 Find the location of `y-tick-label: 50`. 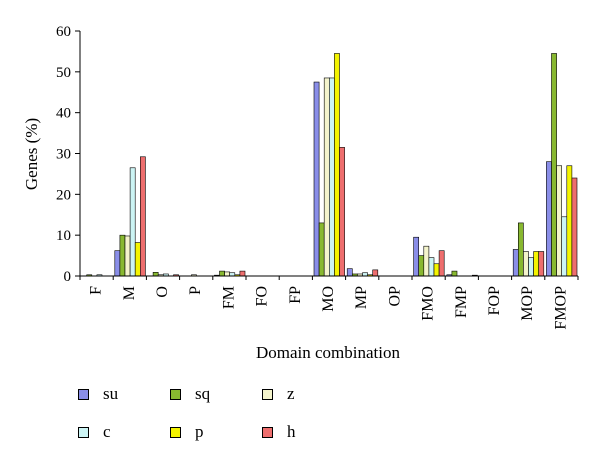

y-tick-label: 50 is located at coordinates (63, 73).